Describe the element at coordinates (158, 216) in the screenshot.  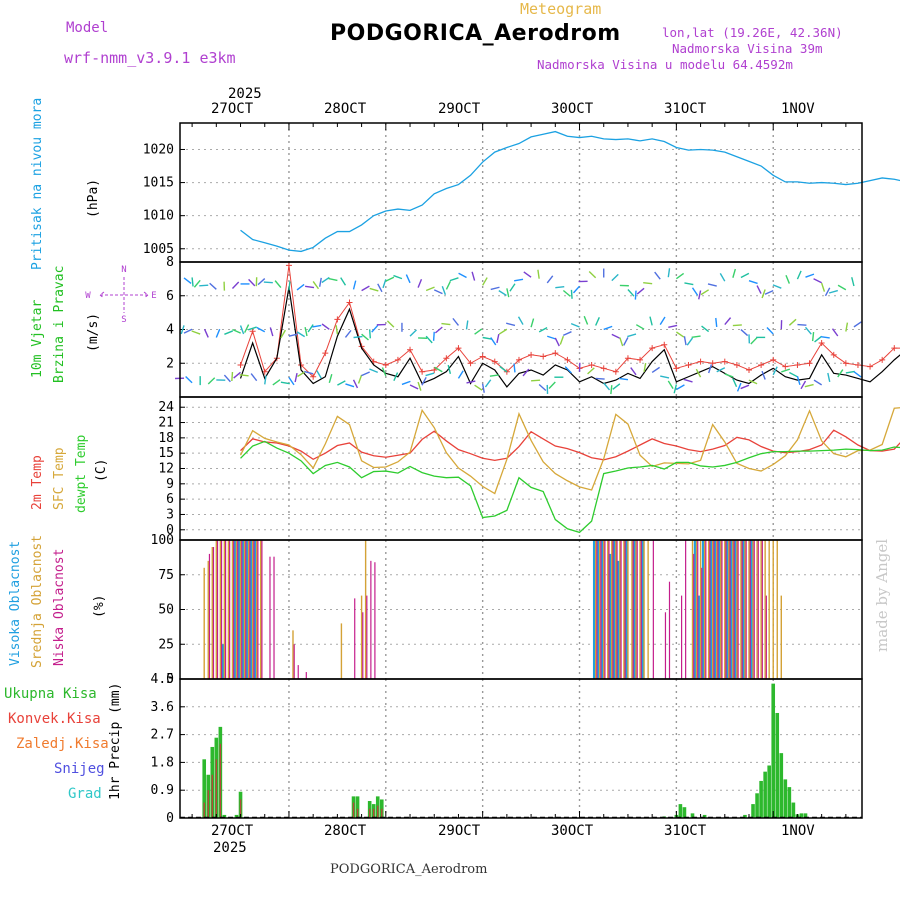
I see `y-tick-label: 1010` at that location.